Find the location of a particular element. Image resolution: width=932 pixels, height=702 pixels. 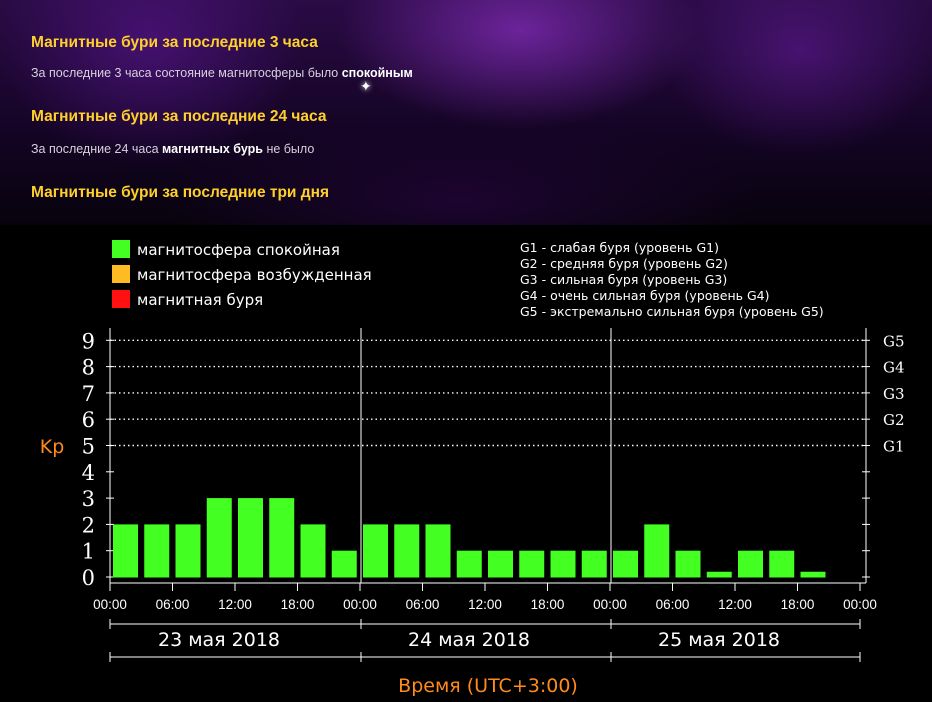

legend-label-excited: магнитосфера возбужденная is located at coordinates (254, 275).